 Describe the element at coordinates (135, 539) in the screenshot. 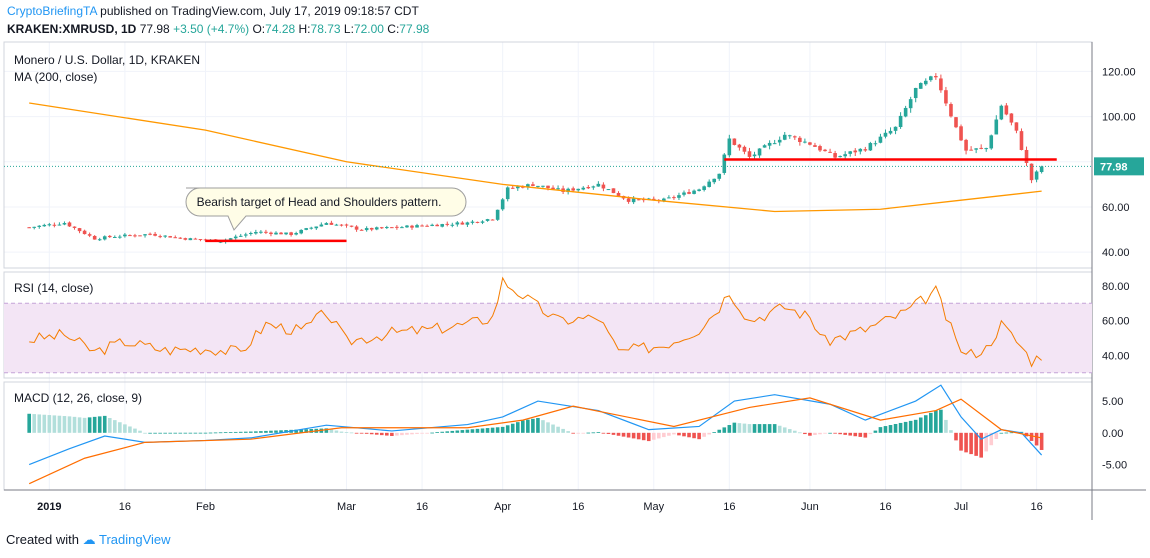

I see `tradingview-link: TradingView` at that location.